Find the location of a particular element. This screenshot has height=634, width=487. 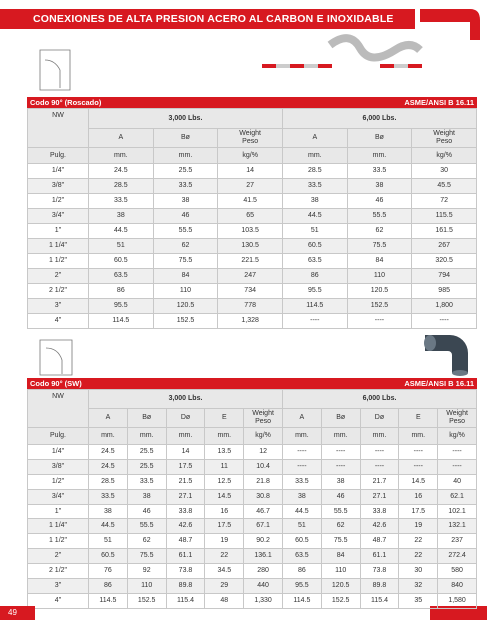

cell: 40 is located at coordinates (457, 481).